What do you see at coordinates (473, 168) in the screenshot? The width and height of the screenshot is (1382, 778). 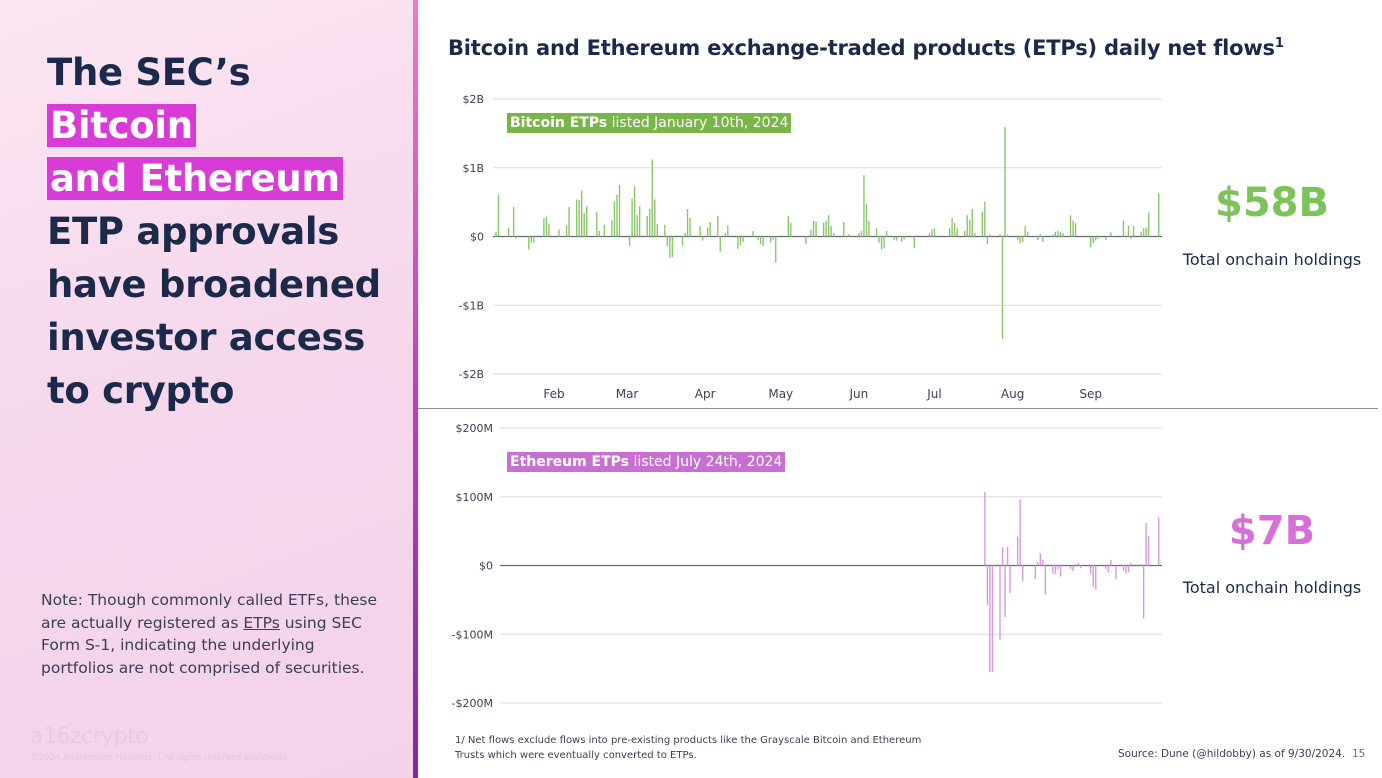 I see `y-tick-label: $1B` at bounding box center [473, 168].